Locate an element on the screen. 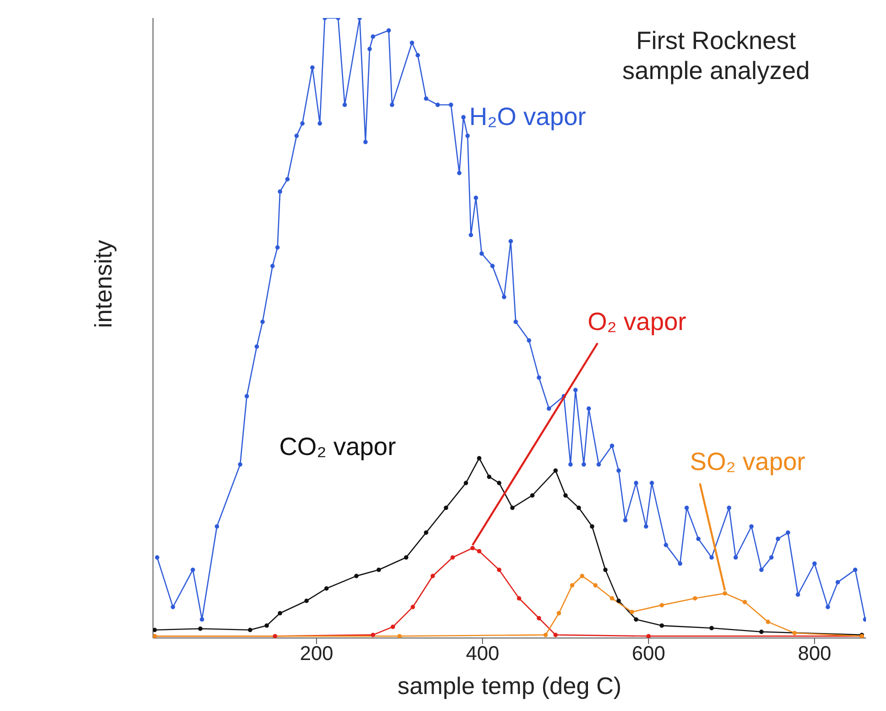  text: O₂ vapor is located at coordinates (637, 323).